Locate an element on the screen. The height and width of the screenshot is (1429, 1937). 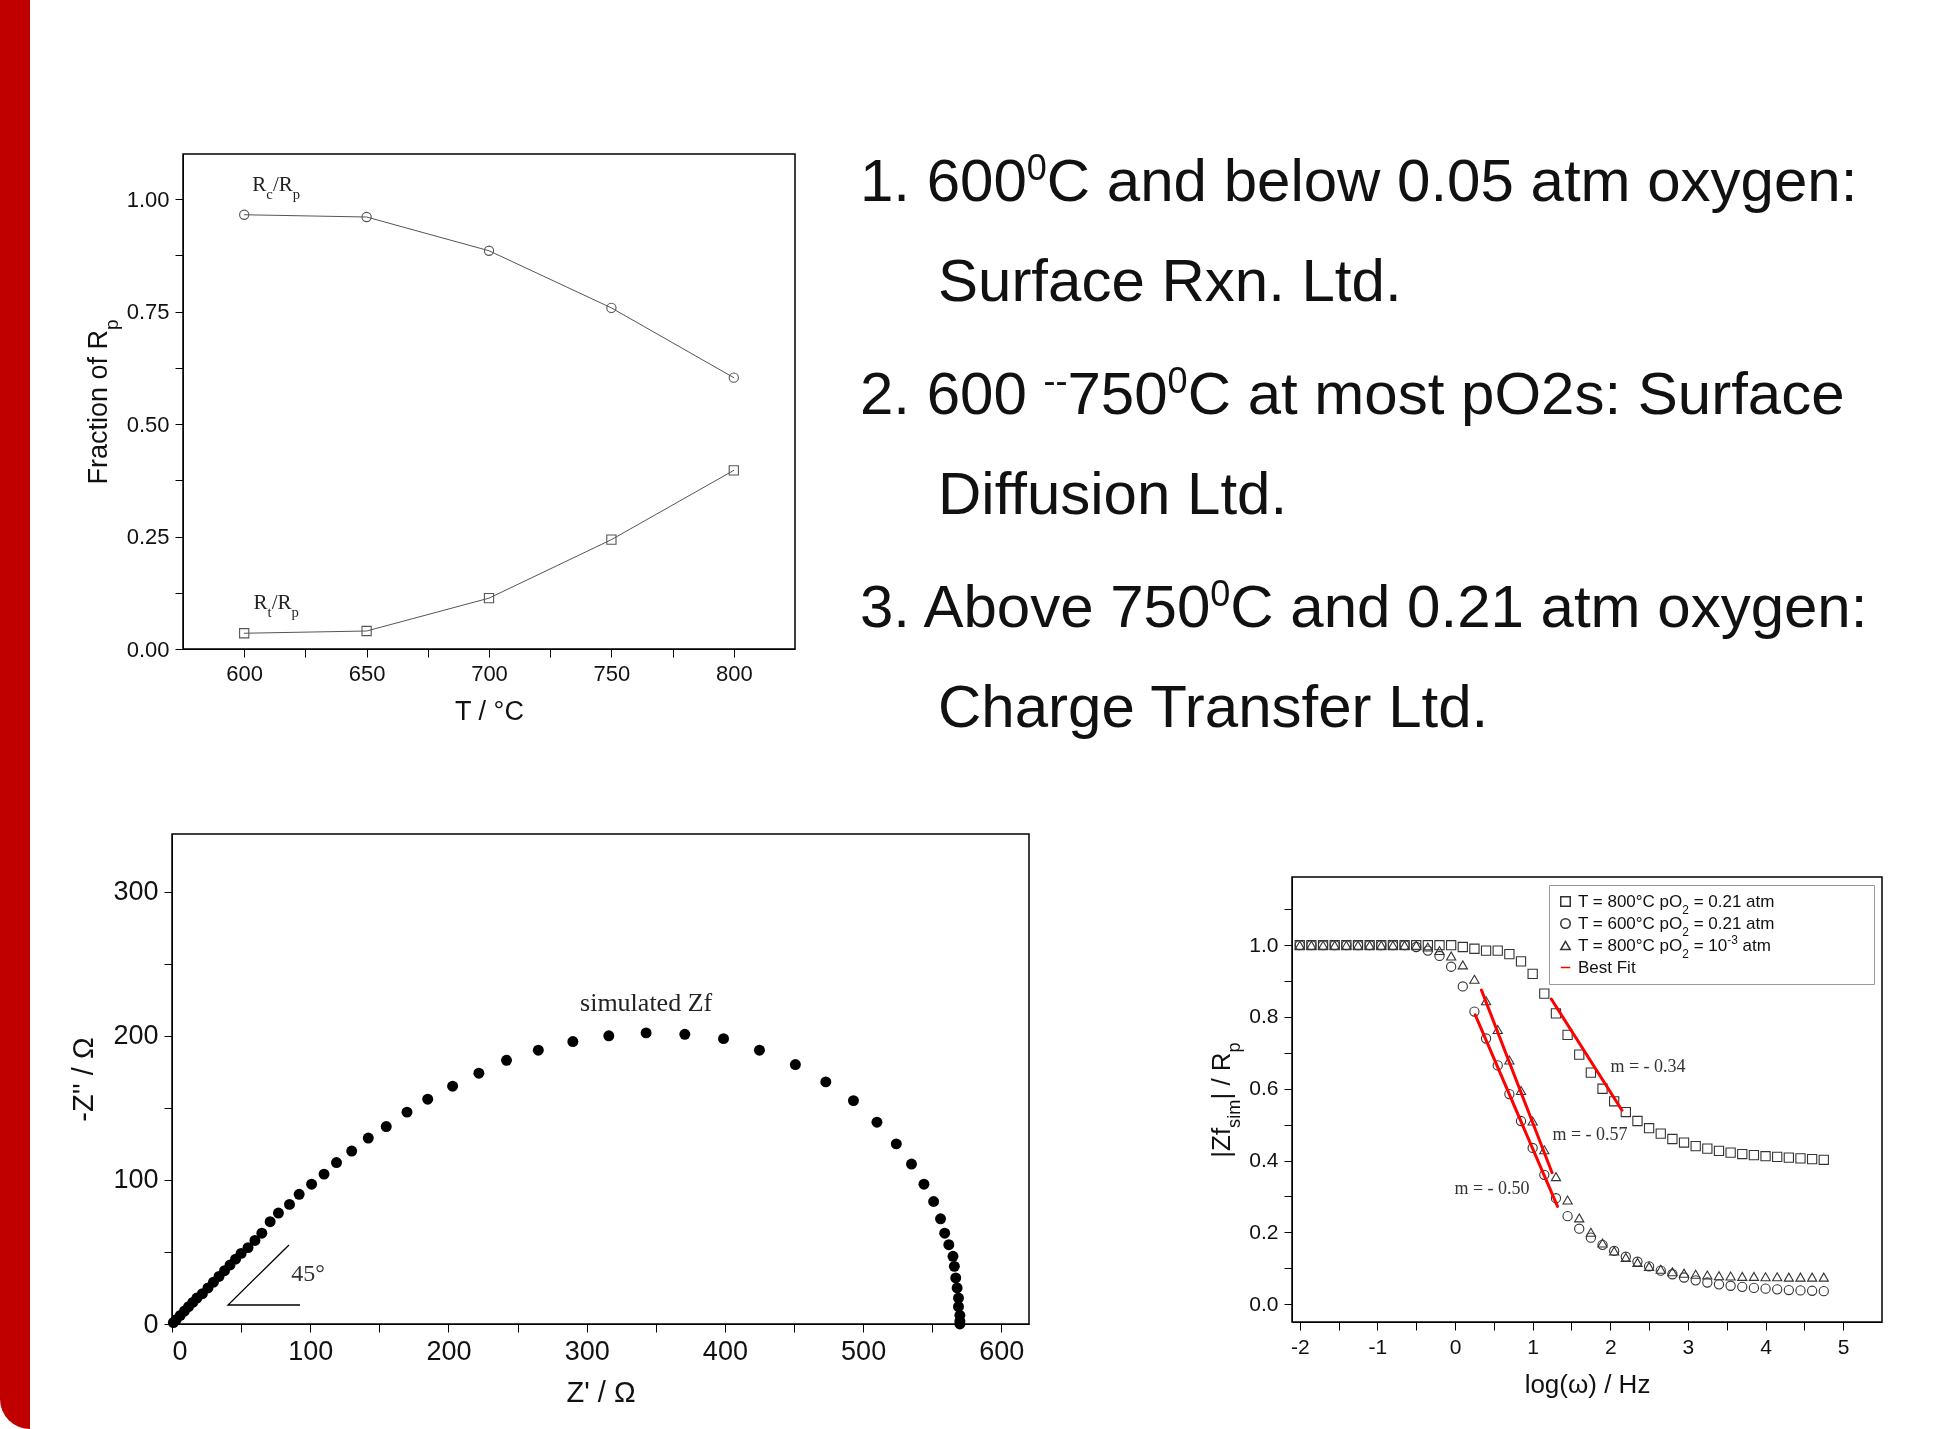
text: 2. 600 $^{--}$750$^{0}$C at most pO2s: Surface Diffusion Ltd. is located at coordinates (1353, 444).